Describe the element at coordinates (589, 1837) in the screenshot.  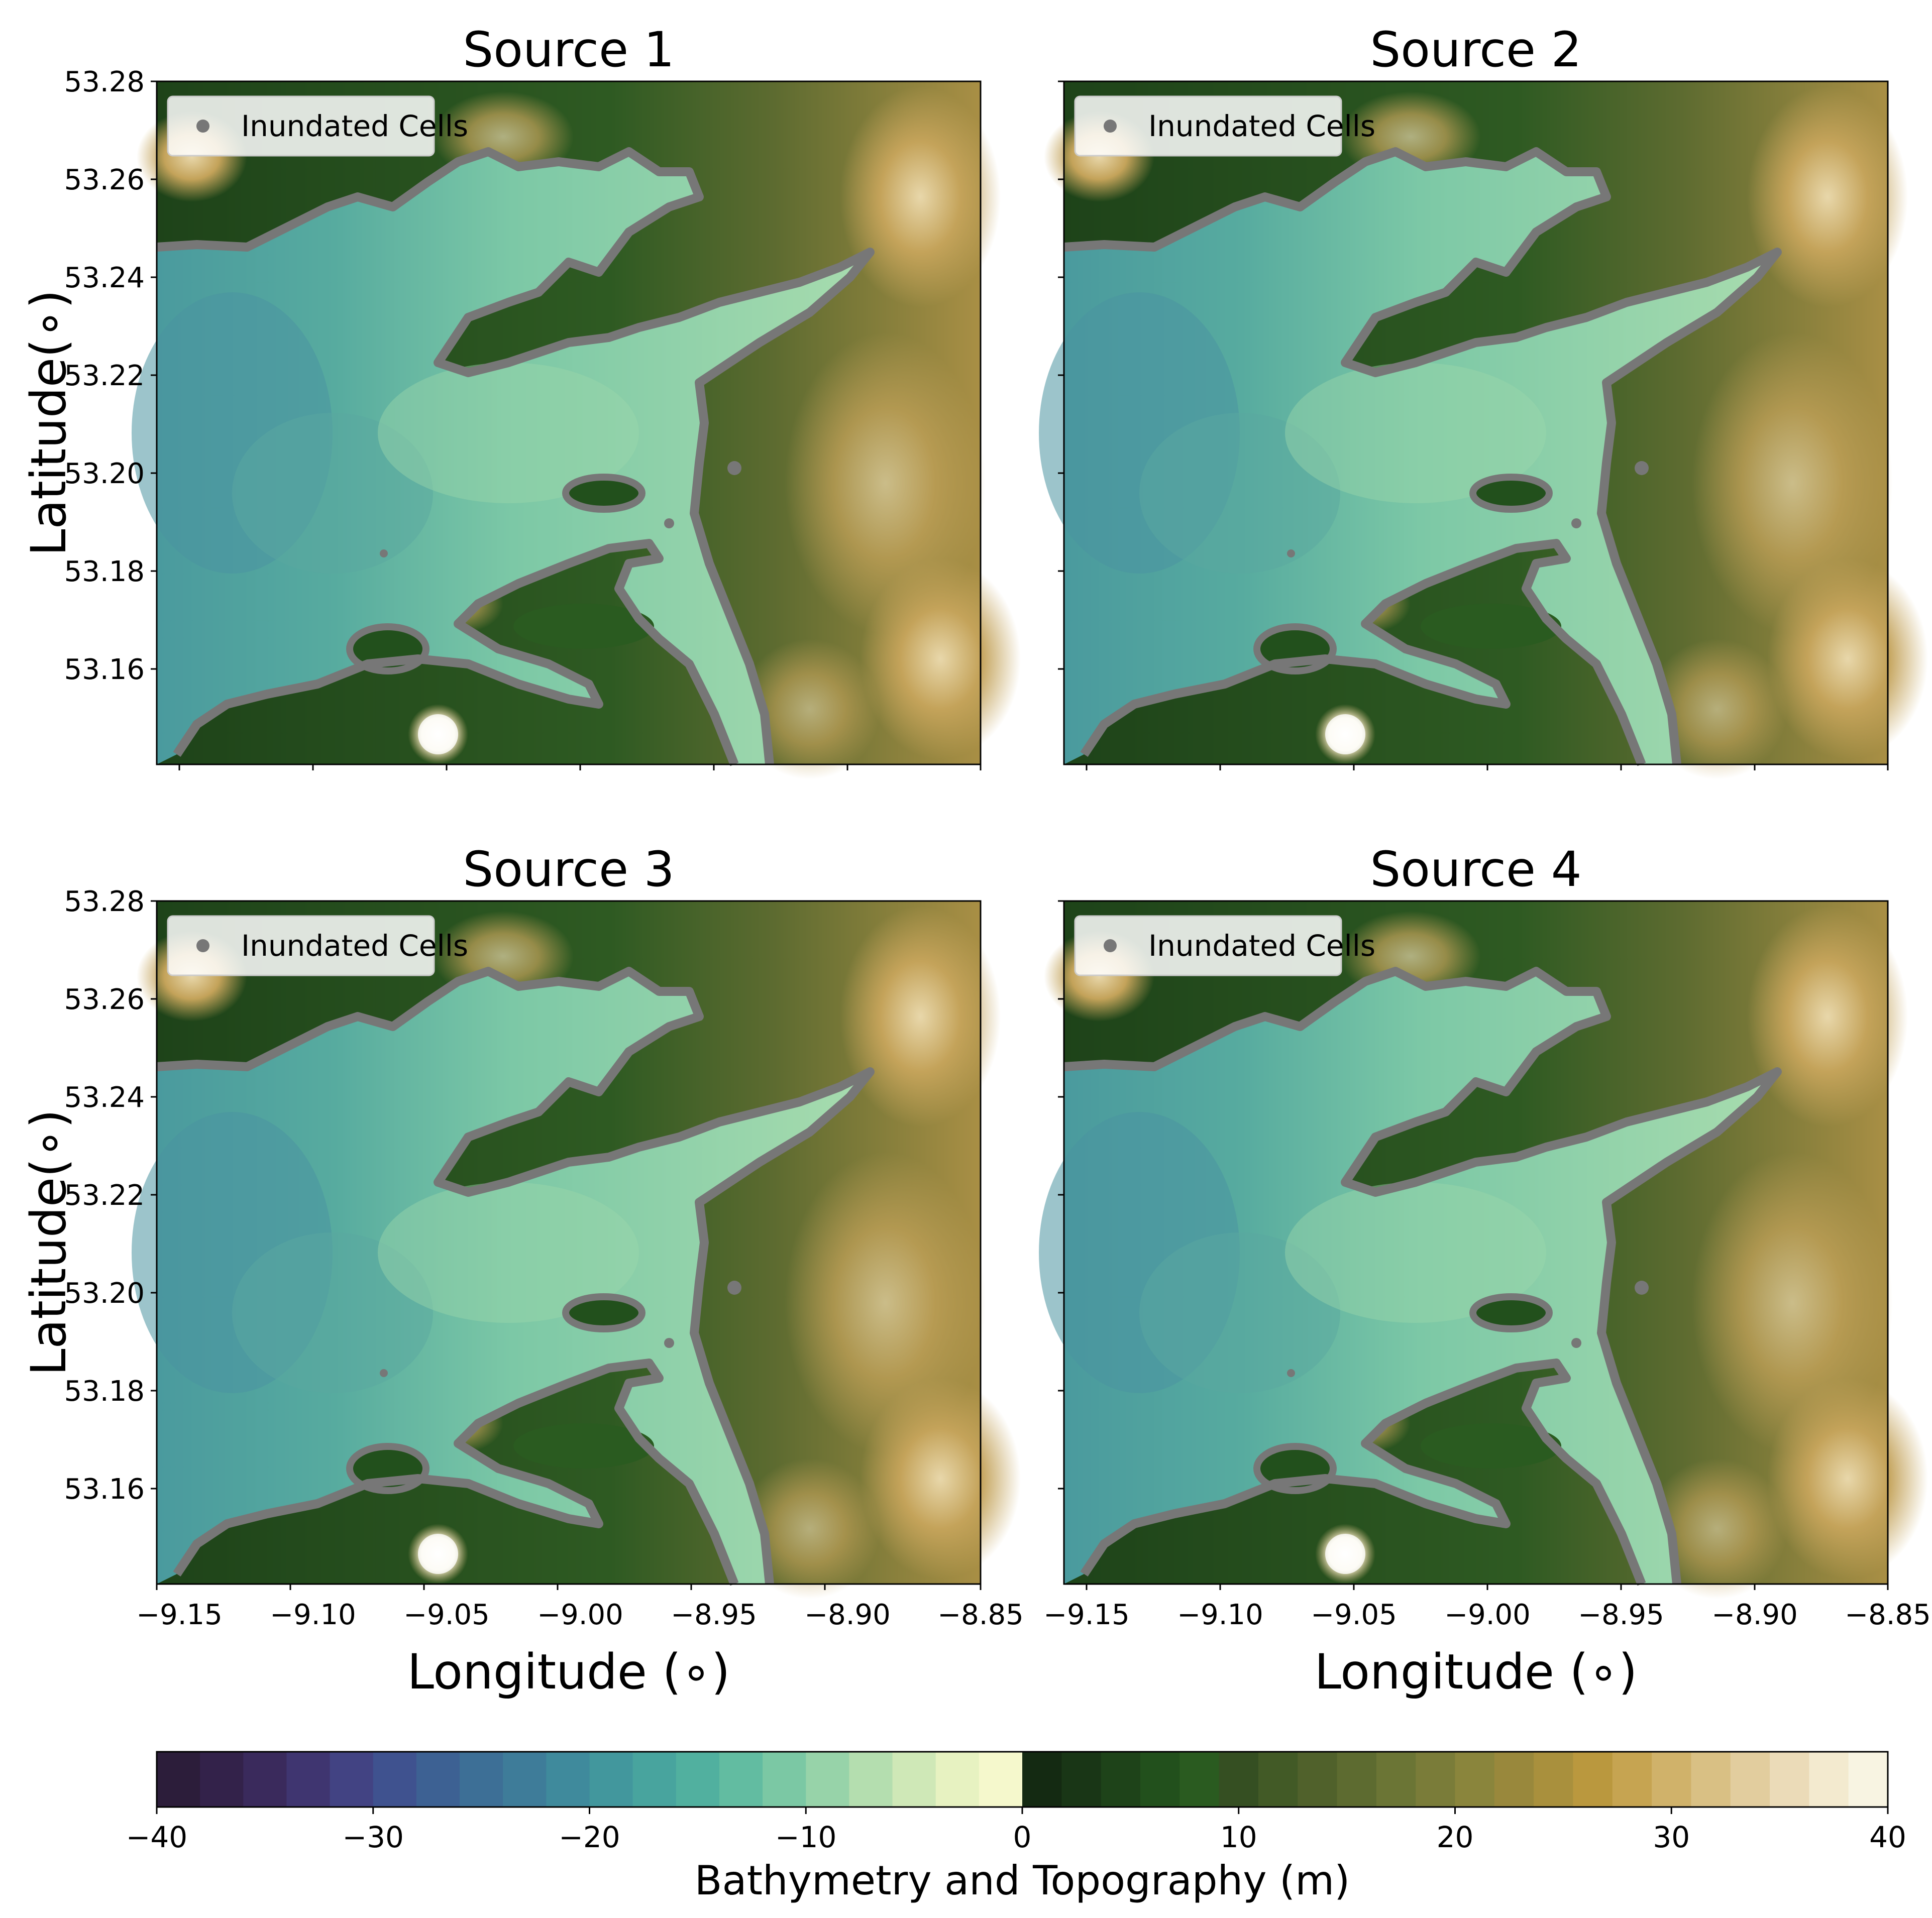
I see `colorbar-tick-label: −20` at that location.